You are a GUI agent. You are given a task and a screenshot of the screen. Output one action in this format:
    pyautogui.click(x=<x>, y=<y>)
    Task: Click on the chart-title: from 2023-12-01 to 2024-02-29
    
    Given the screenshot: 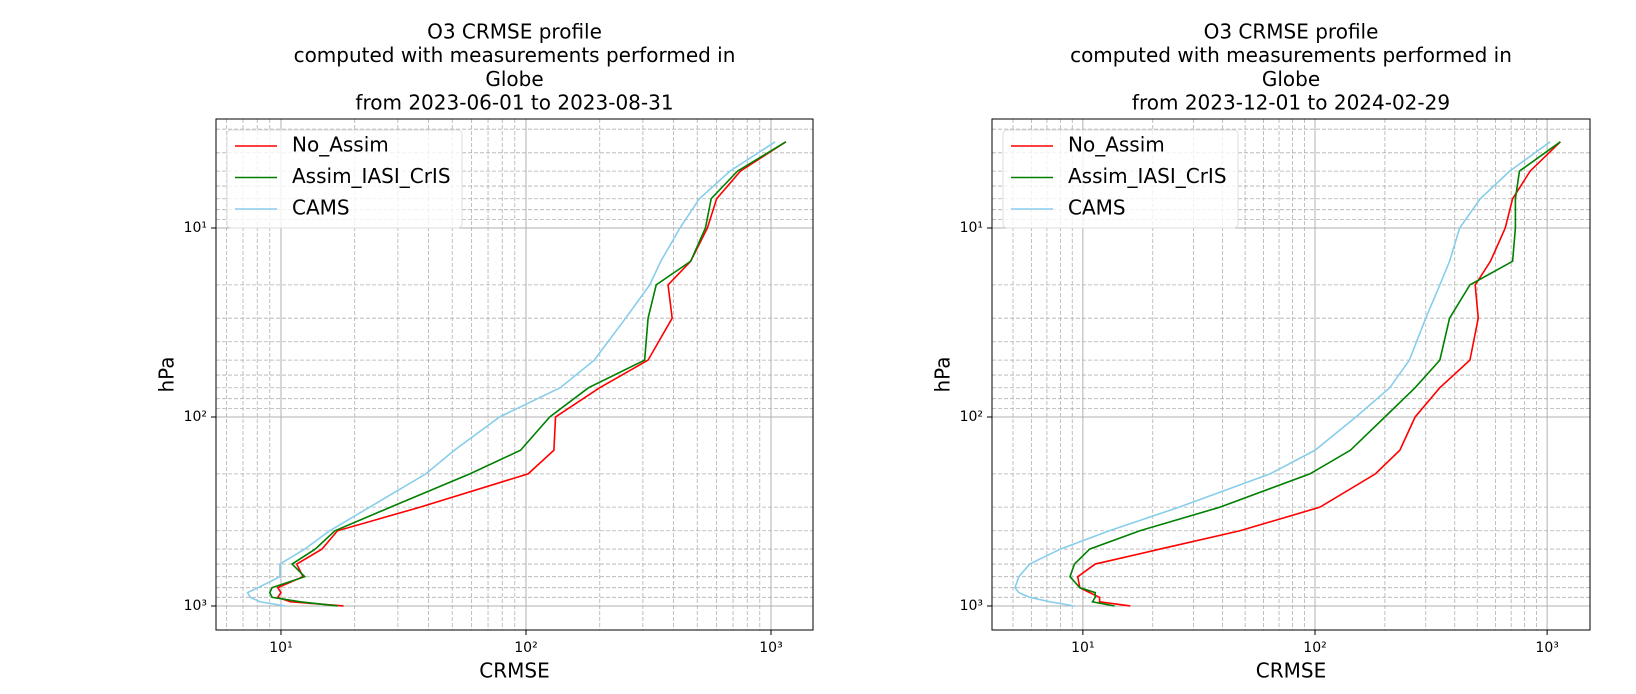 What is the action you would take?
    pyautogui.click(x=1291, y=103)
    